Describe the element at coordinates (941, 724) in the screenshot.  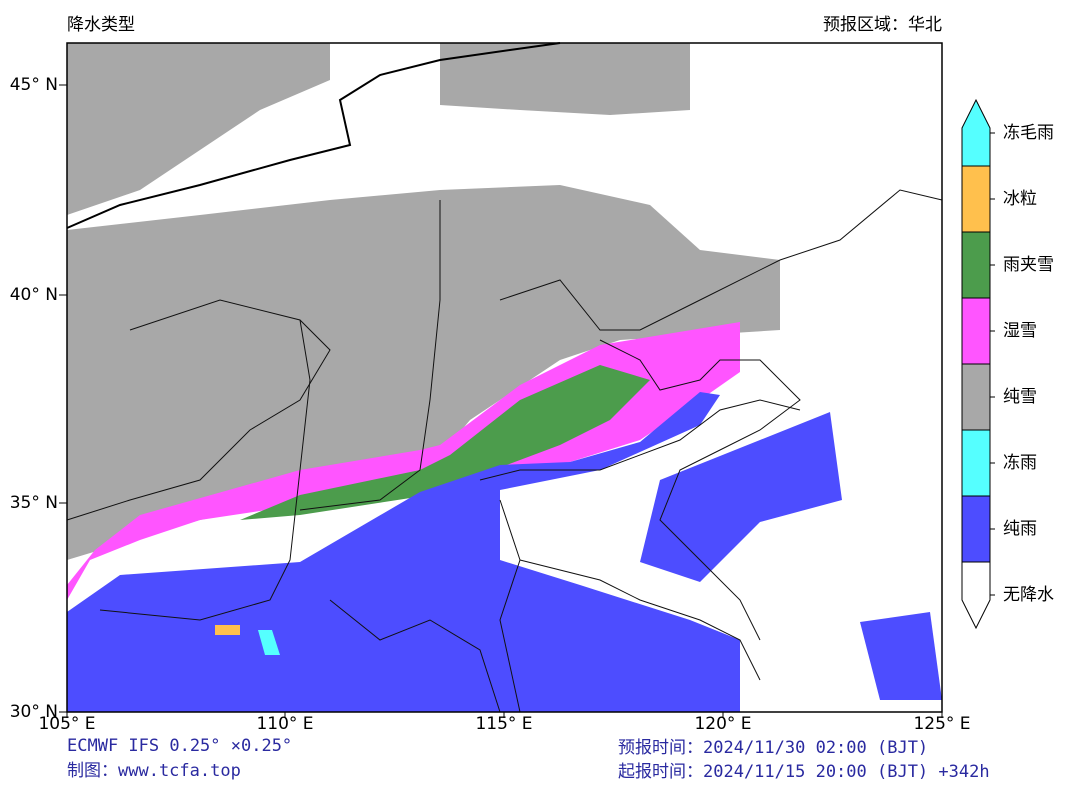
I see `lon-label: 125° E` at that location.